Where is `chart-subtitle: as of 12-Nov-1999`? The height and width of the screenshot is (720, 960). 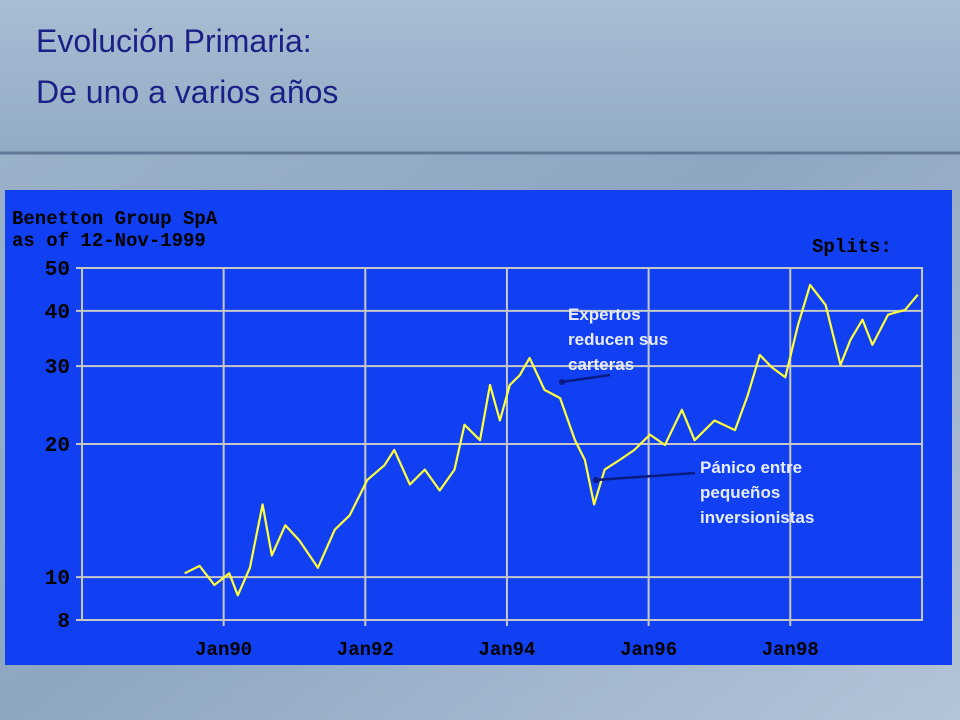
chart-subtitle: as of 12-Nov-1999 is located at coordinates (109, 241).